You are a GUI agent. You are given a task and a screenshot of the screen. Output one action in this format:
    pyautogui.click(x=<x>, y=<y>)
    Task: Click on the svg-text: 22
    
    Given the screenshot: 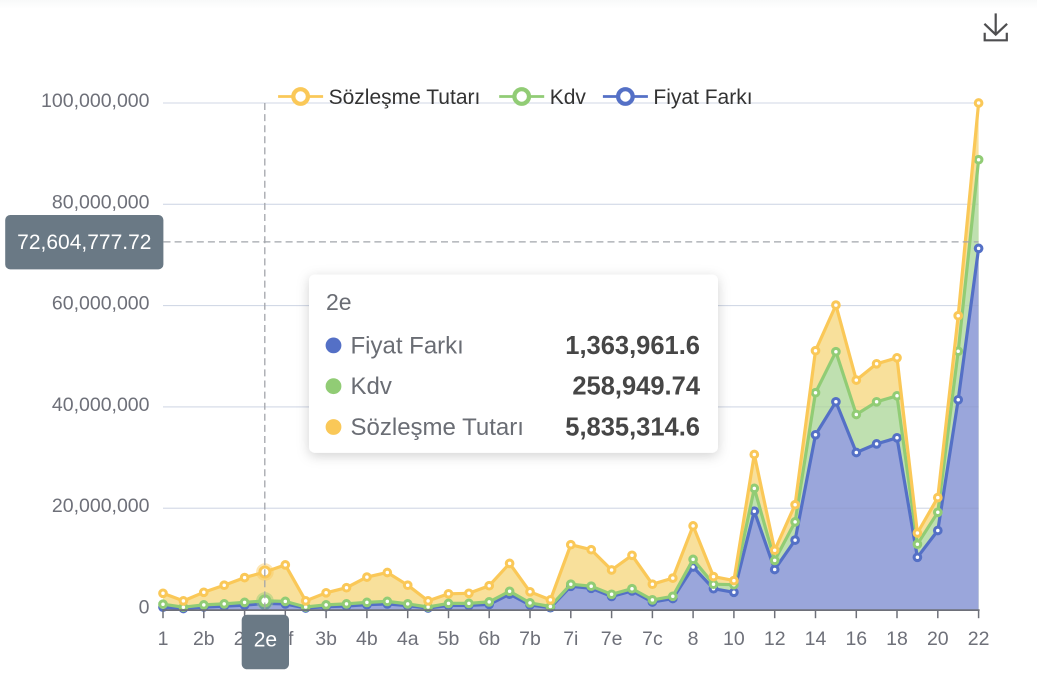 What is the action you would take?
    pyautogui.click(x=979, y=639)
    